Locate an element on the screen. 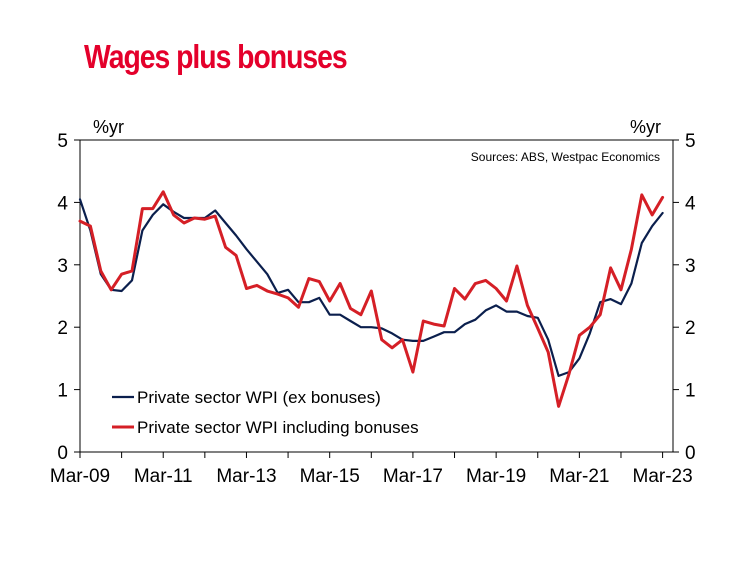 The width and height of the screenshot is (750, 562). left-y-tick-label: 5 is located at coordinates (62, 141).